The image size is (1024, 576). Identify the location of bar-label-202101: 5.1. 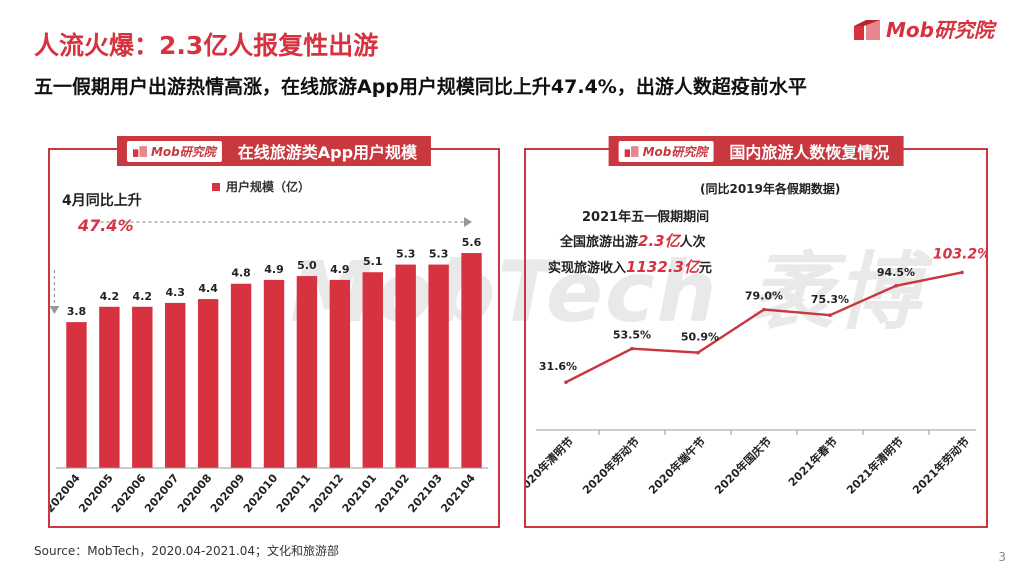
(373, 261).